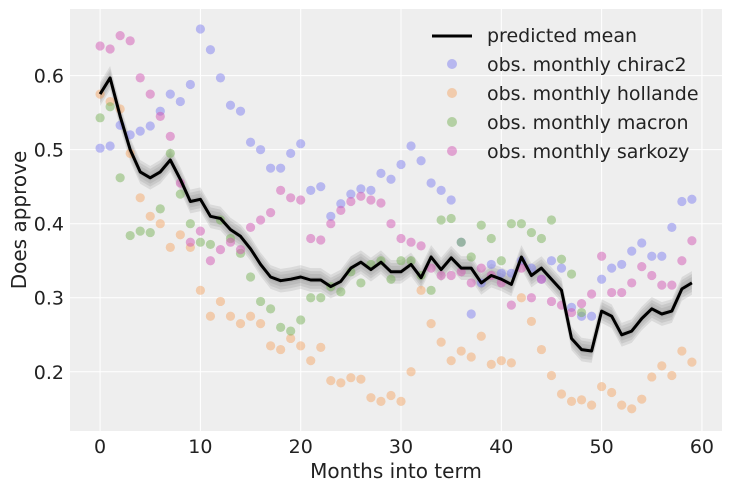  I want to click on y-tick-label: 0.2, so click(49, 373).